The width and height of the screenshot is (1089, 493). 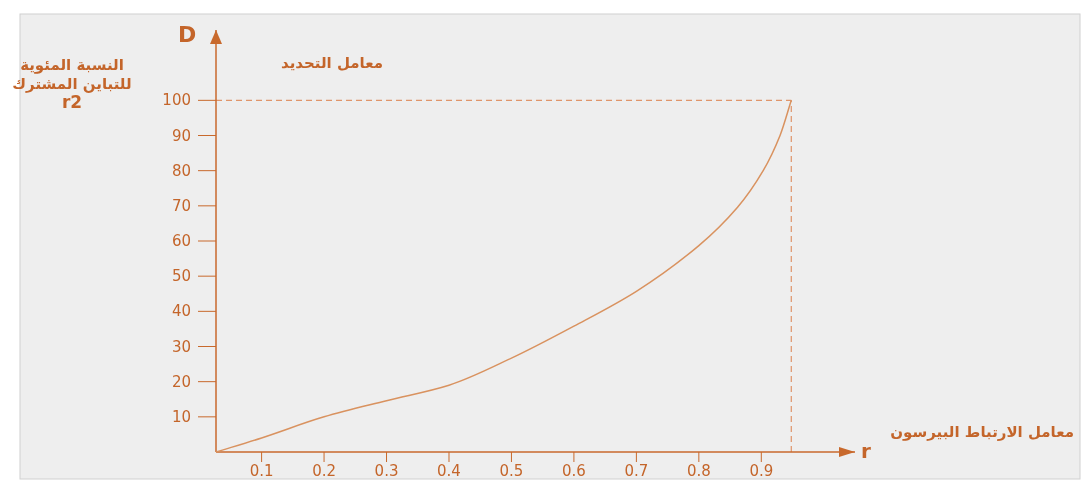 I want to click on text: معامل التحديد, so click(x=332, y=63).